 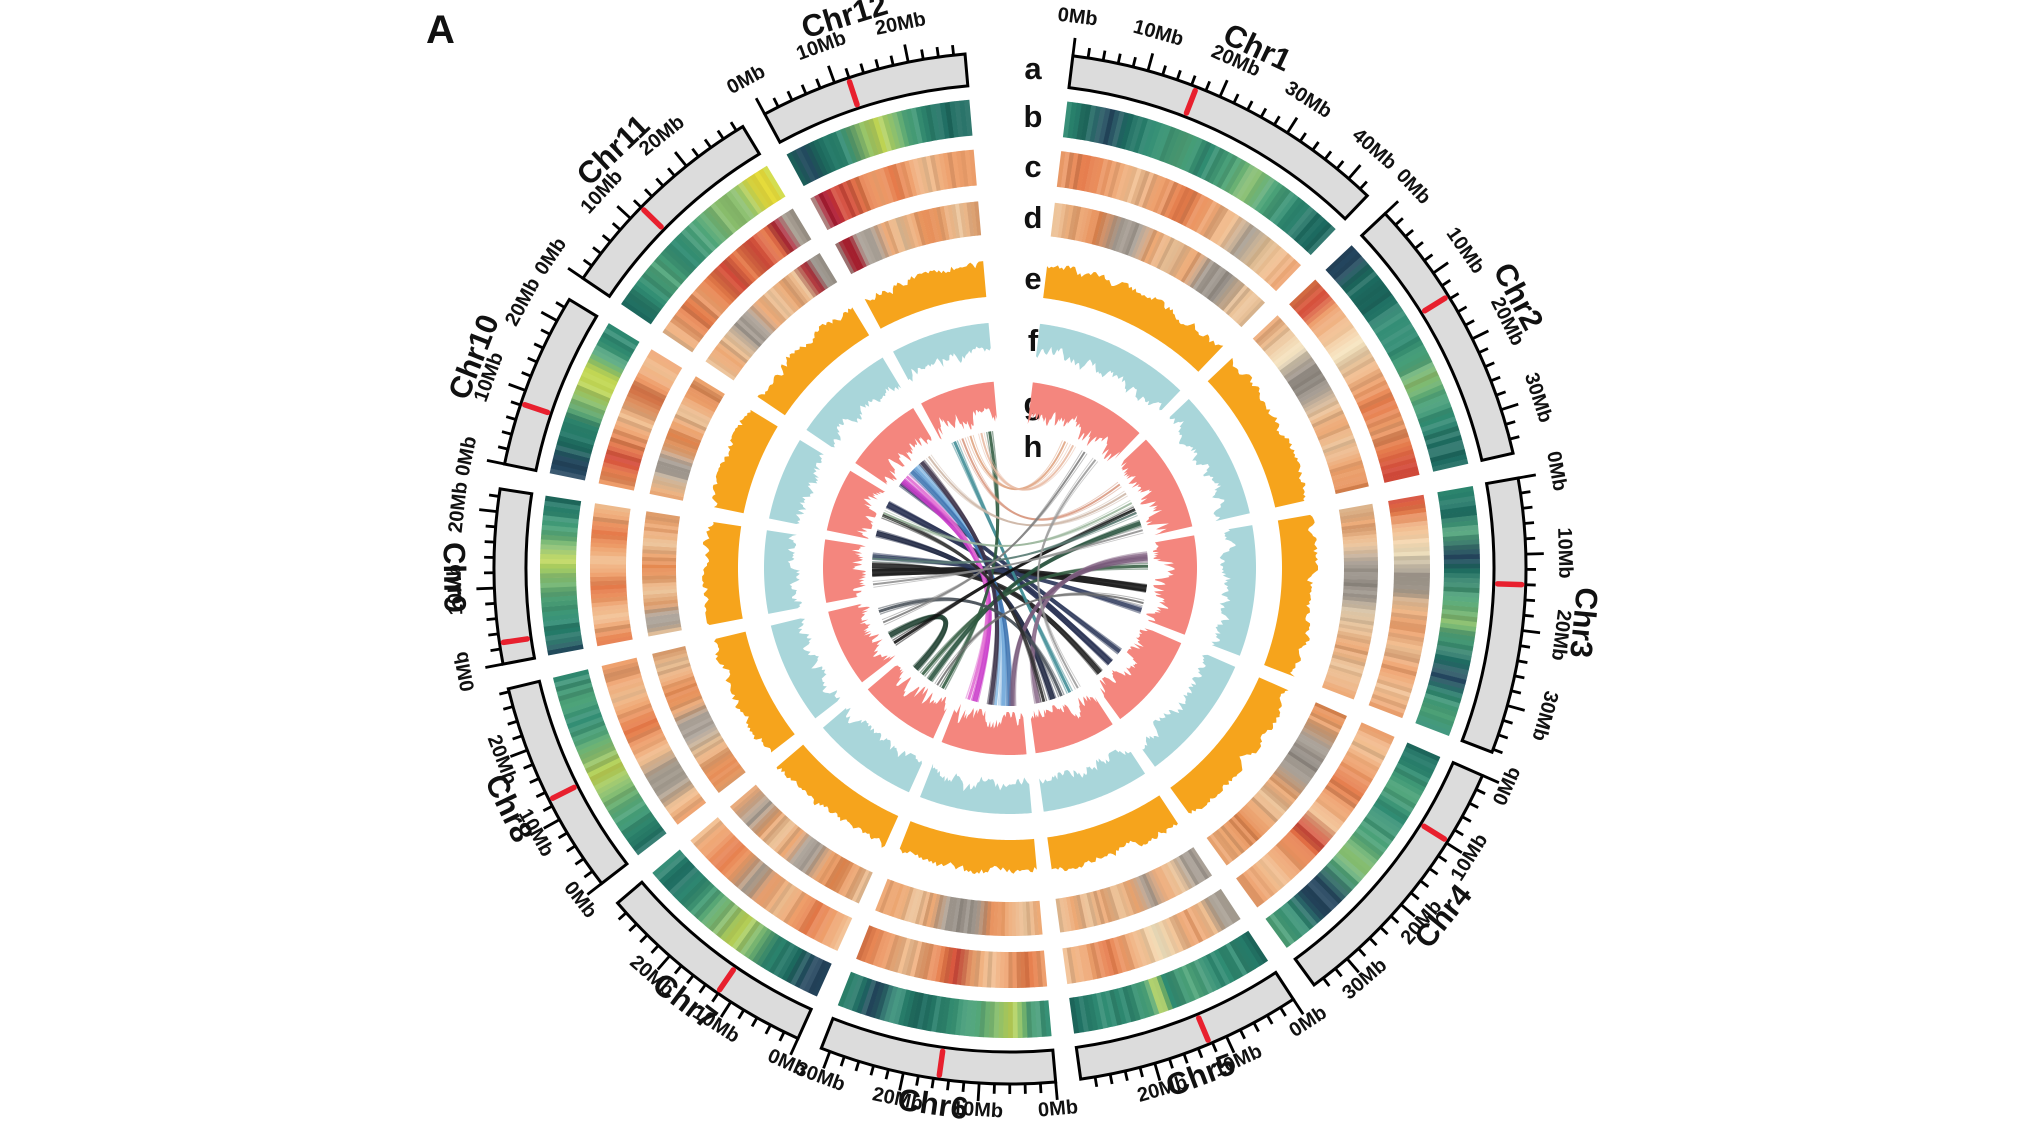 I want to click on chromosome-ideogram-Chr2, so click(x=1437, y=337).